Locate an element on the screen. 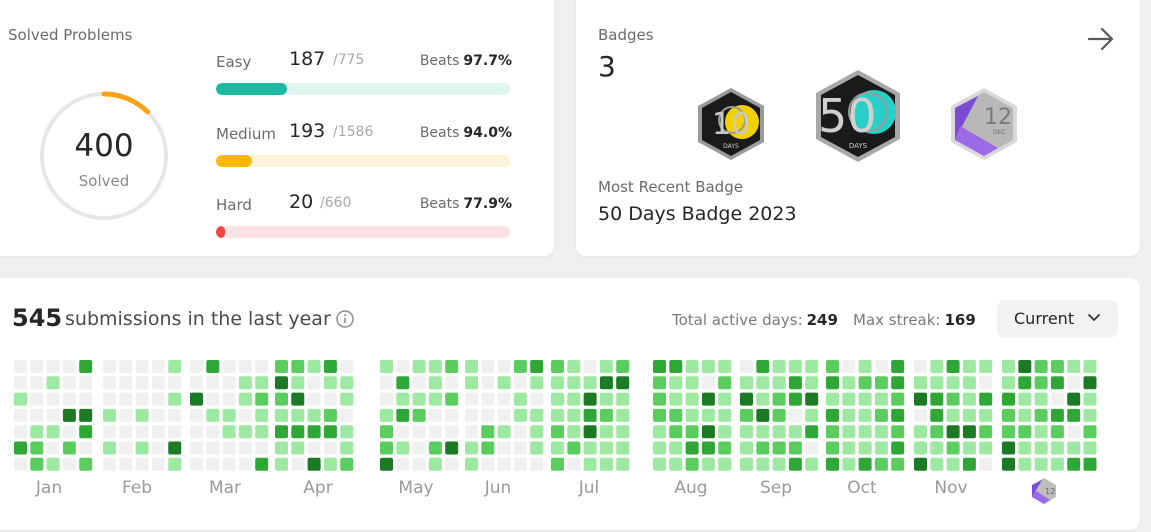 The width and height of the screenshot is (1151, 532). year-select: Current is located at coordinates (1057, 319).